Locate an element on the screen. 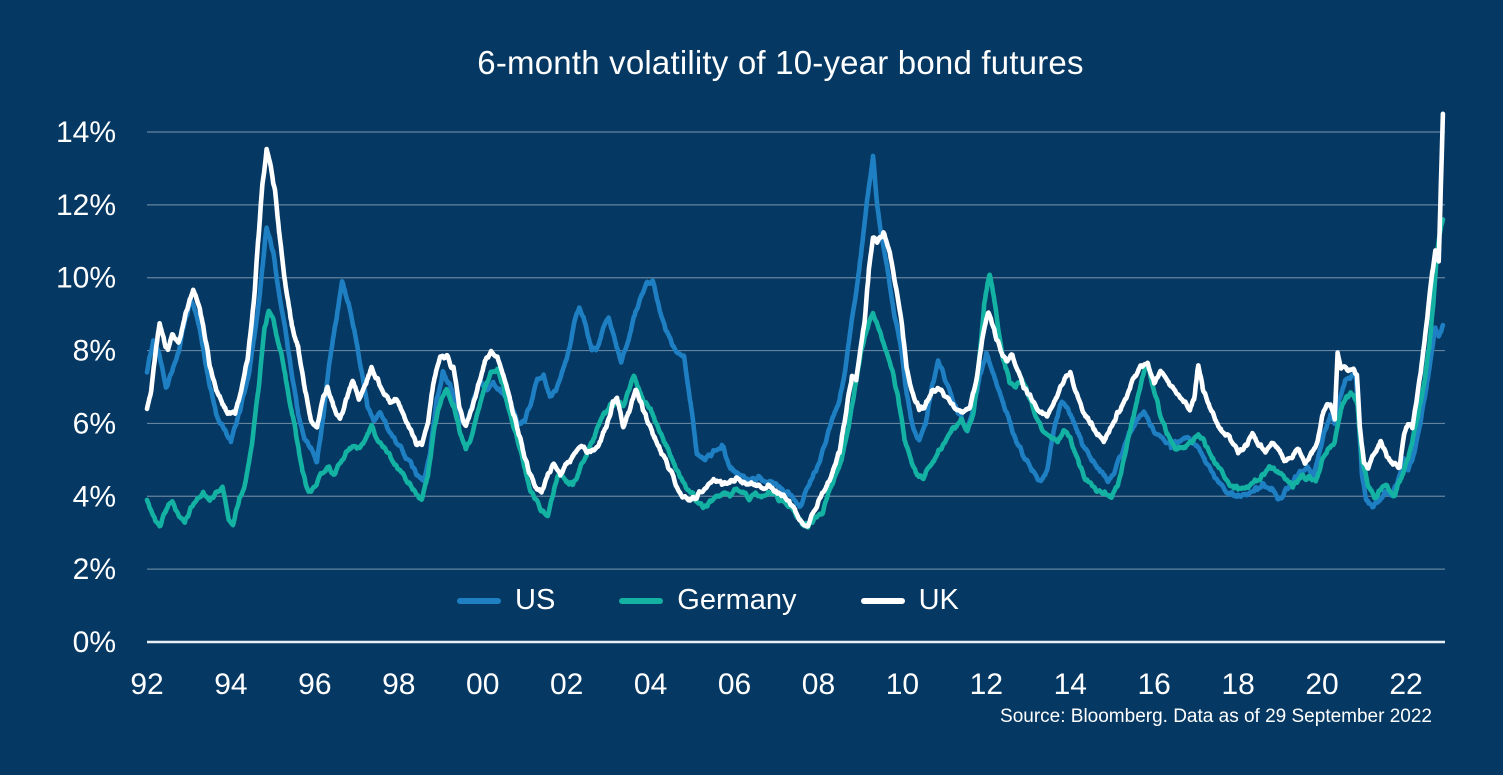 The height and width of the screenshot is (775, 1503). legend-label-us: US is located at coordinates (535, 600).